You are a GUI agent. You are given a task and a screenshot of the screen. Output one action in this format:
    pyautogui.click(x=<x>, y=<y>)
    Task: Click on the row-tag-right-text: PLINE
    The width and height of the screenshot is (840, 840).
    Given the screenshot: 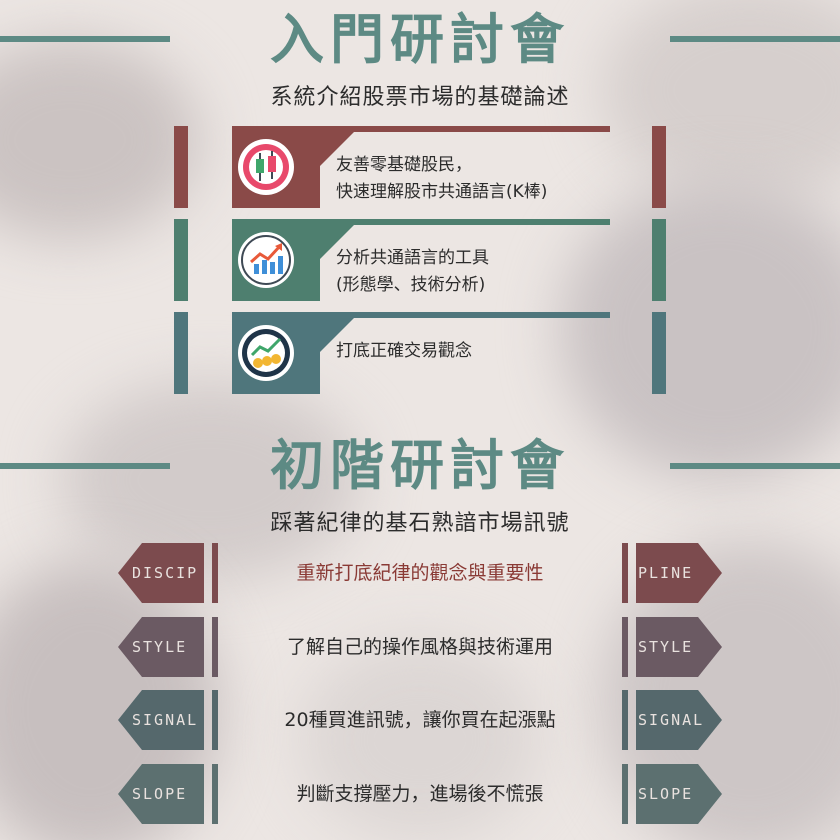 What is the action you would take?
    pyautogui.click(x=666, y=573)
    